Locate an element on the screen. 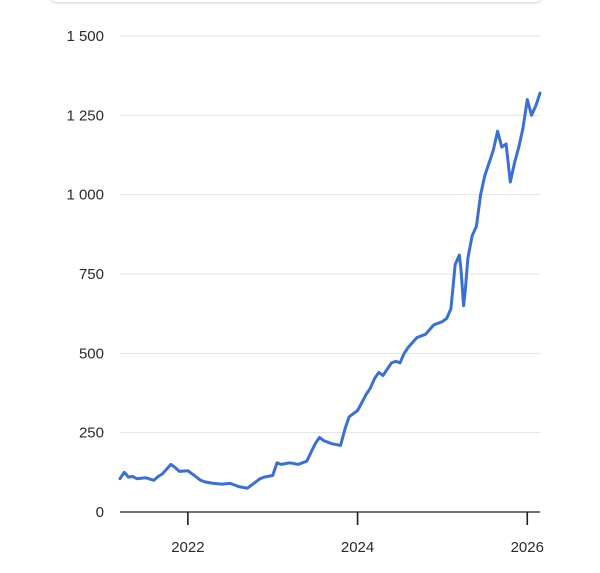 Image resolution: width=600 pixels, height=573 pixels. y-tick-label: 1 500 is located at coordinates (85, 36).